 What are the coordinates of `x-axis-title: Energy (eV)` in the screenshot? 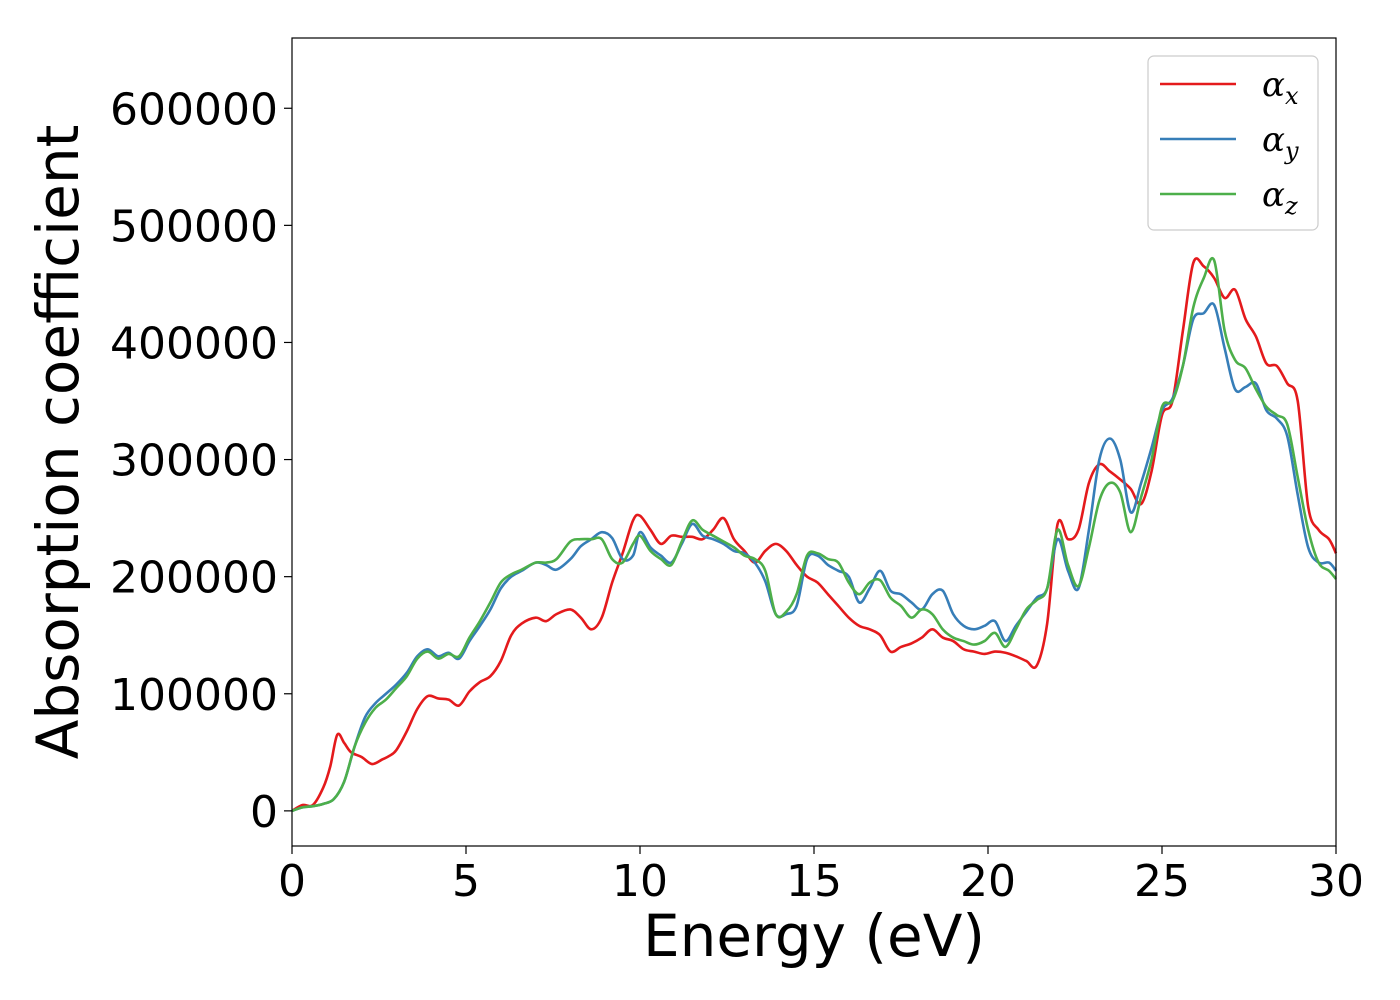 It's located at (814, 936).